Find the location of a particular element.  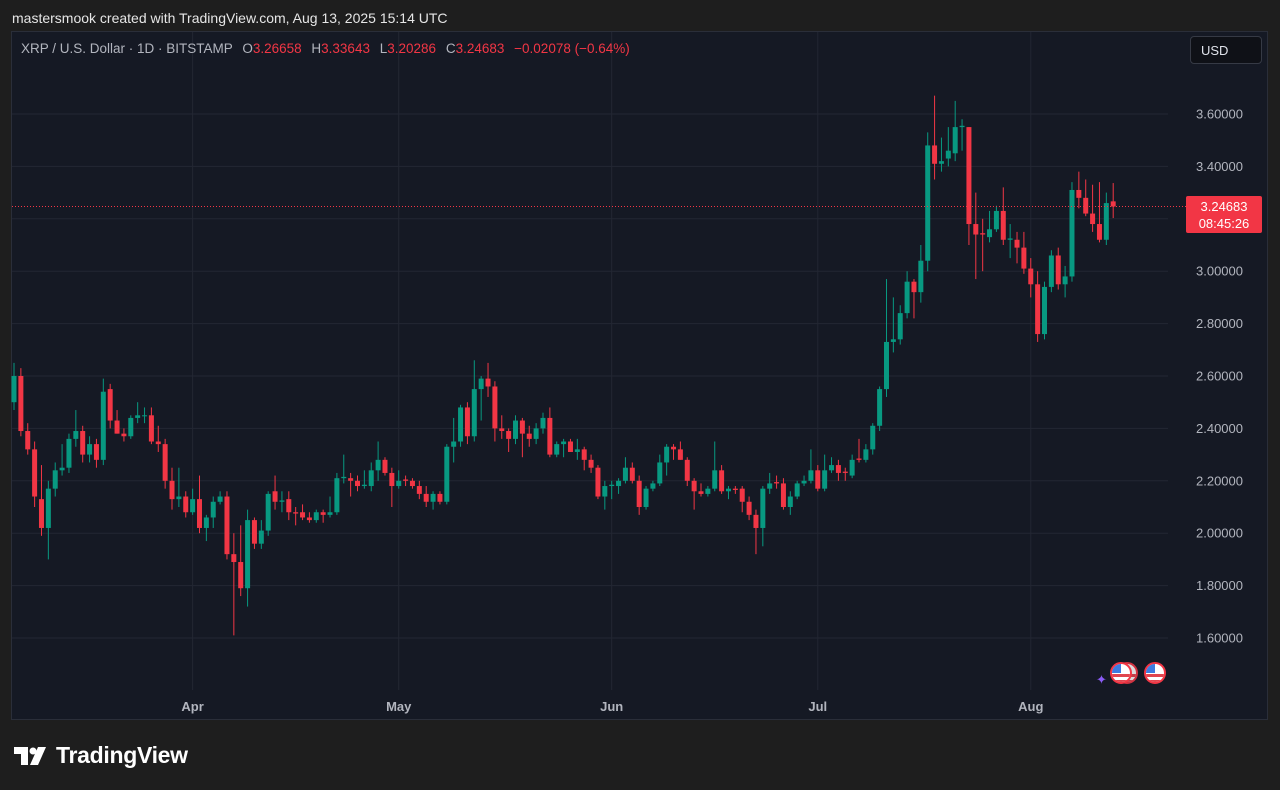

tradingview-logo-icon is located at coordinates (30, 755).